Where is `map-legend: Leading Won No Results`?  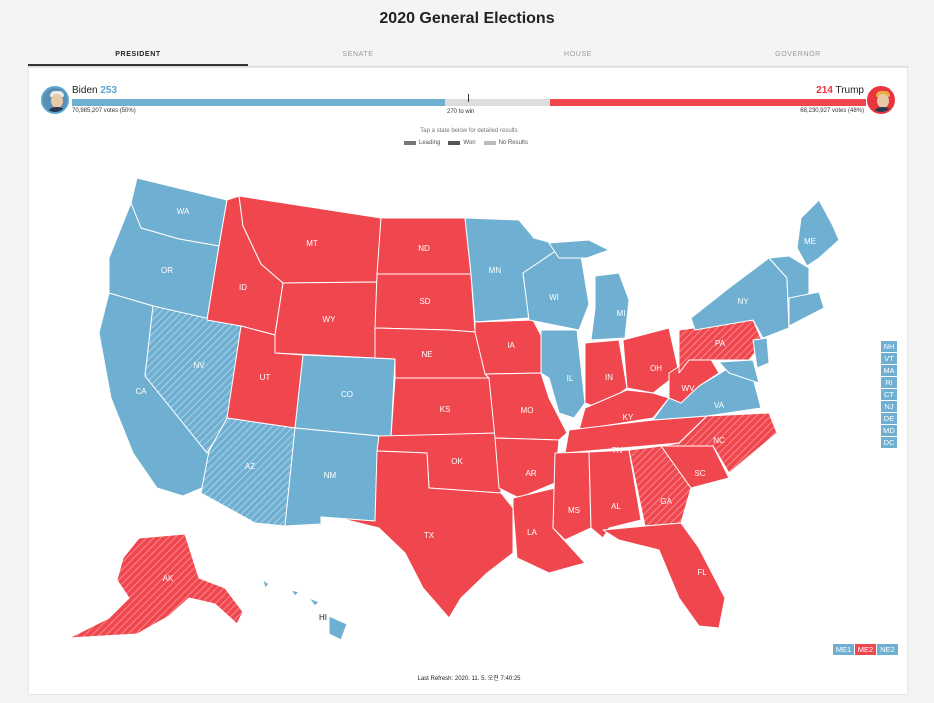 map-legend: Leading Won No Results is located at coordinates (466, 143).